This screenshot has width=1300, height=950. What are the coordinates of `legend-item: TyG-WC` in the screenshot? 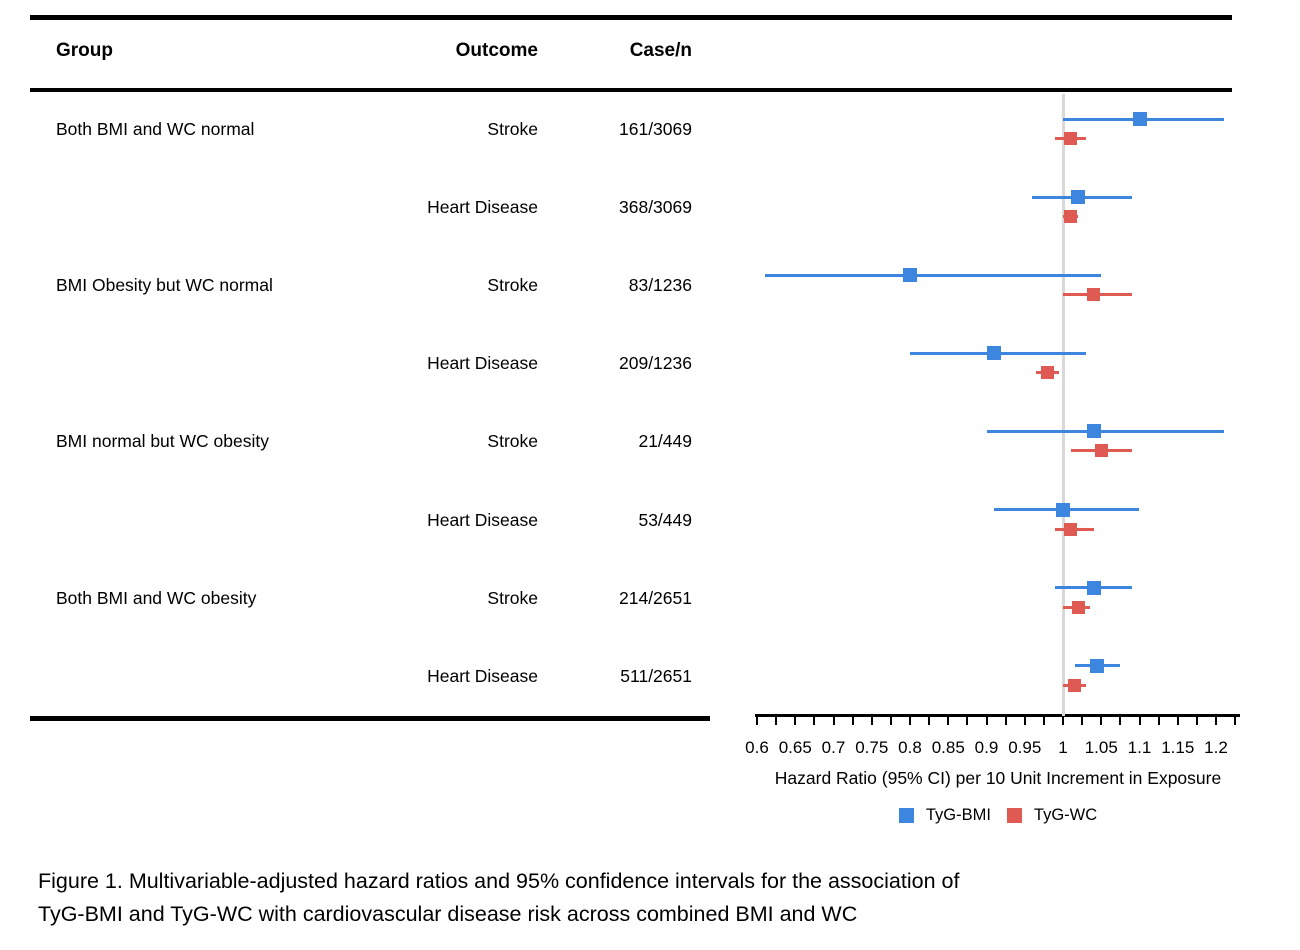 It's located at (1052, 815).